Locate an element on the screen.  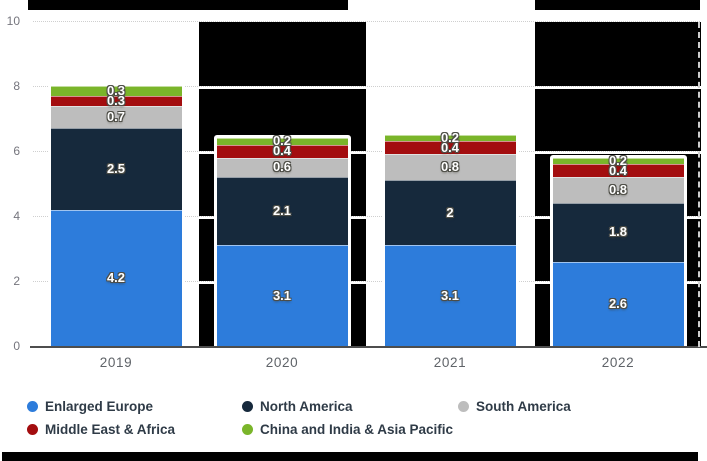
bar-2022: 0.2 0.4 0.8 1.8 2.6 is located at coordinates (618, 249).